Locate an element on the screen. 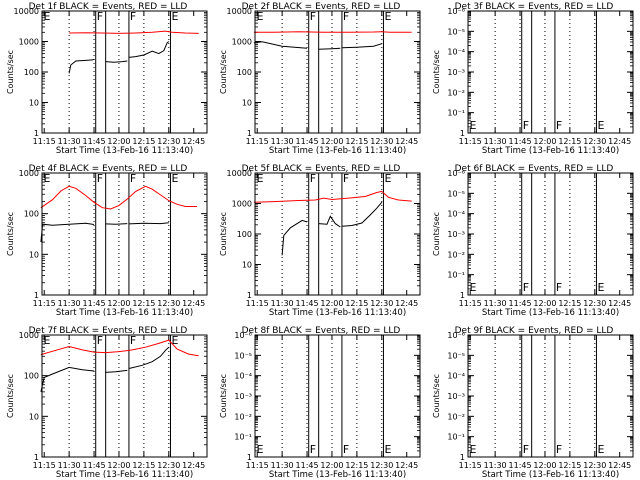 The image size is (640, 480). panel-title: Det 7f BLACK = Events, RED = LLD is located at coordinates (108, 331).